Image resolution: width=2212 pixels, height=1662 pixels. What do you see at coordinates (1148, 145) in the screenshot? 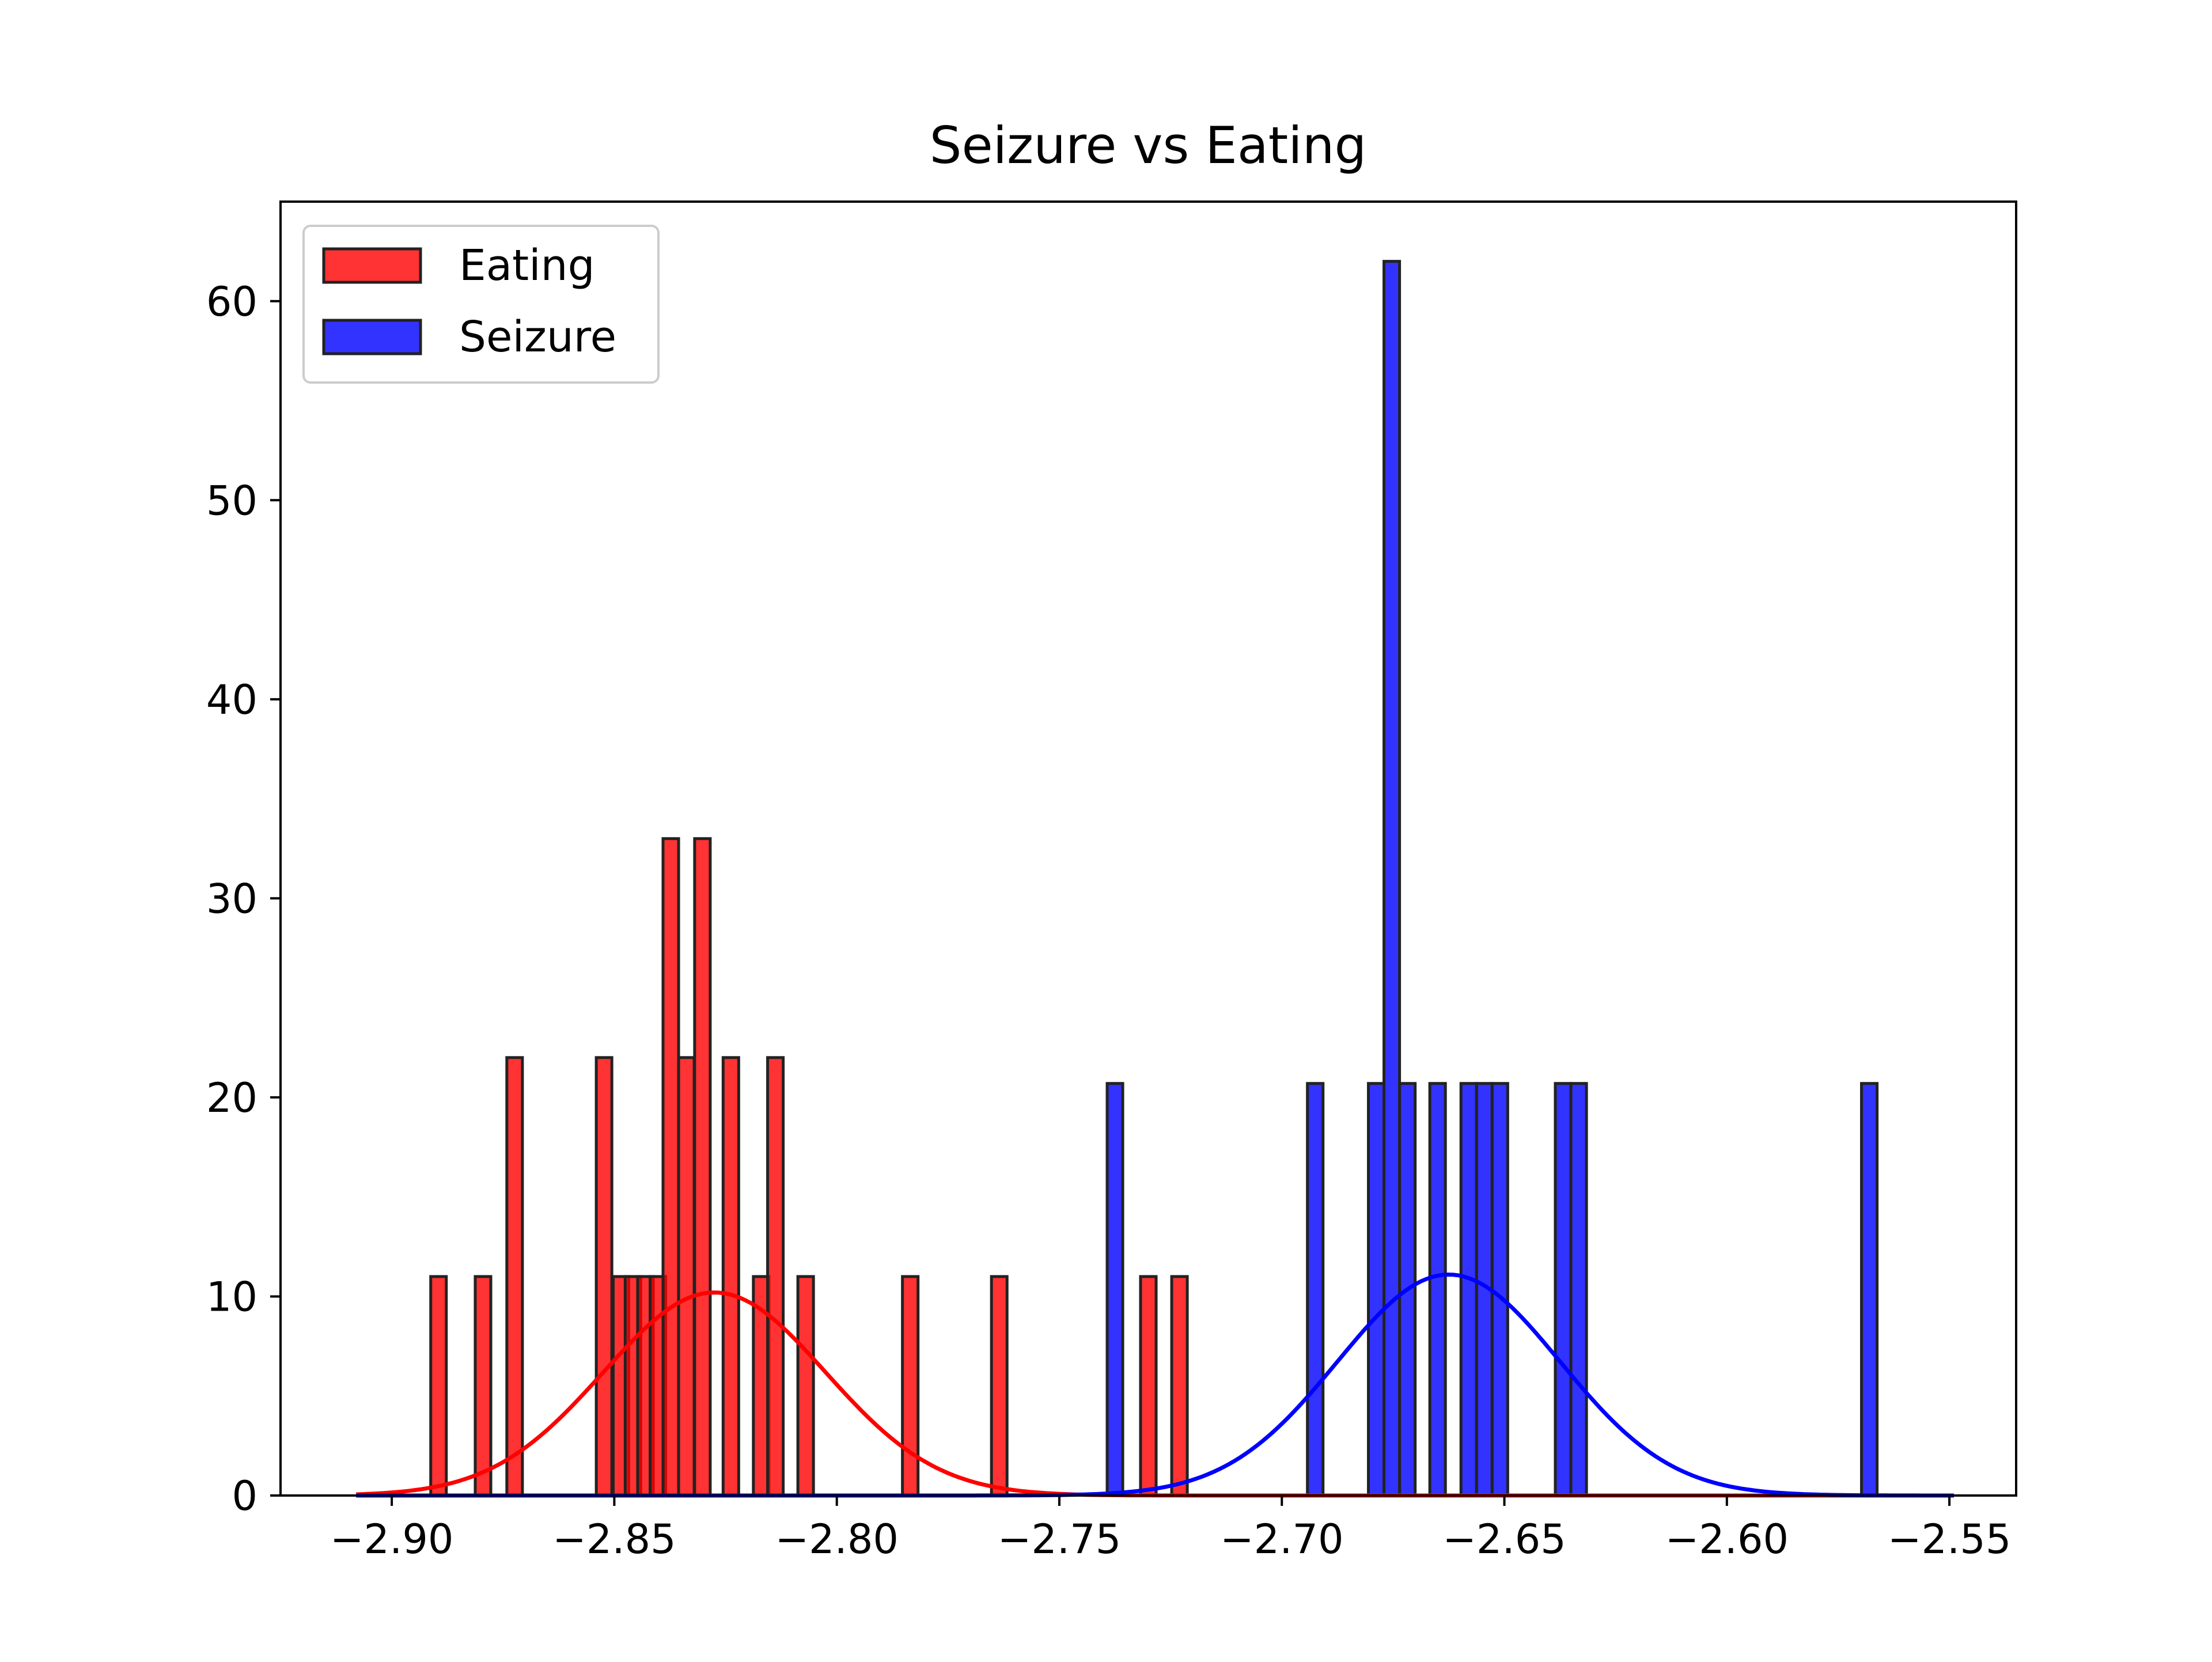
I see `chart-title: Seizure vs Eating` at bounding box center [1148, 145].